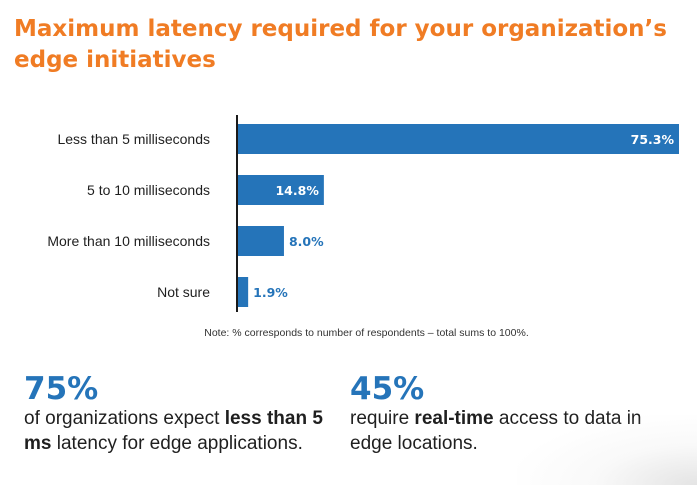 The height and width of the screenshot is (485, 697). What do you see at coordinates (653, 139) in the screenshot?
I see `bar-value-label: 75.3%` at bounding box center [653, 139].